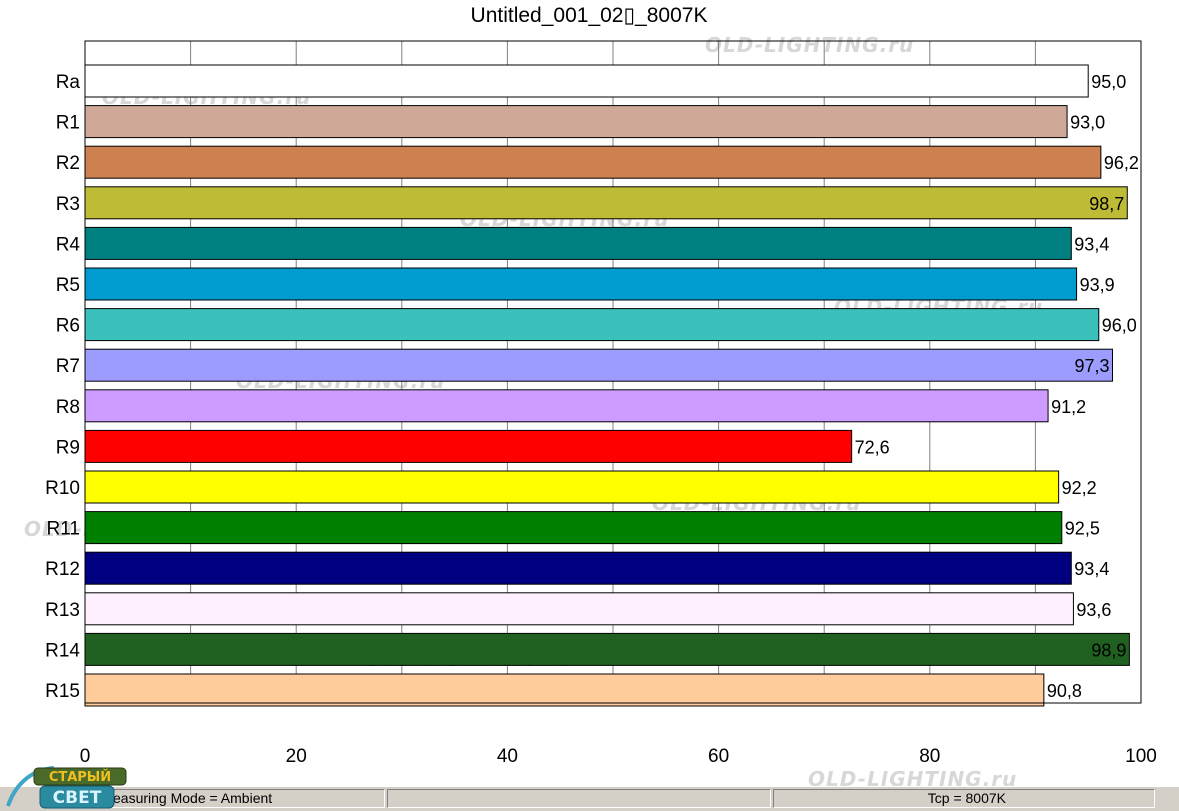 This screenshot has width=1179, height=811. Describe the element at coordinates (718, 756) in the screenshot. I see `x-tick-label: 60` at that location.